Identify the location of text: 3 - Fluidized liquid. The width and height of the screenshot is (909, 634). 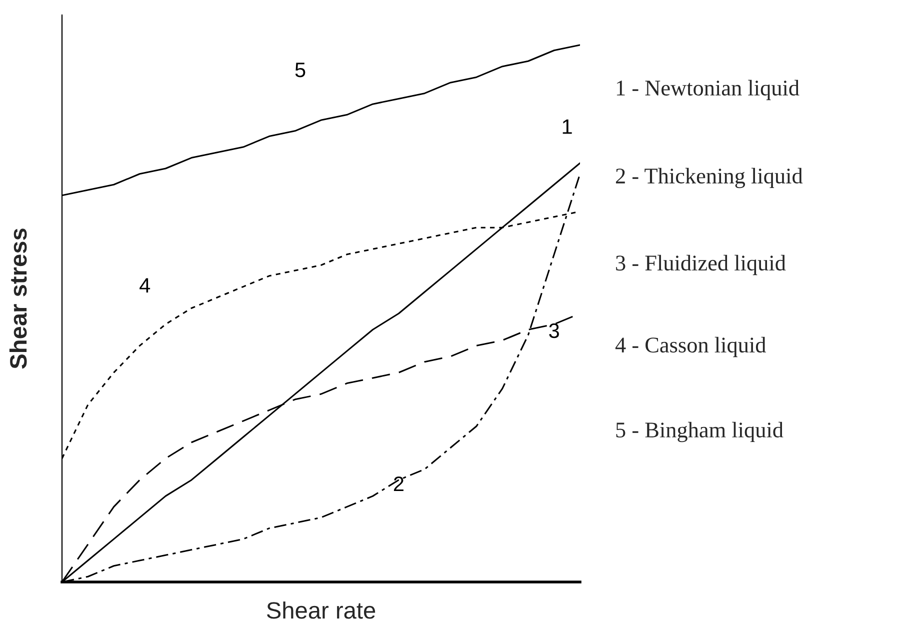
(701, 265).